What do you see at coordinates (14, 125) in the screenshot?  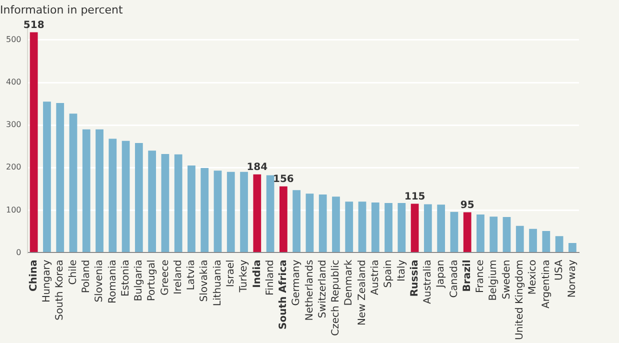 I see `y-tick-label: 300` at bounding box center [14, 125].